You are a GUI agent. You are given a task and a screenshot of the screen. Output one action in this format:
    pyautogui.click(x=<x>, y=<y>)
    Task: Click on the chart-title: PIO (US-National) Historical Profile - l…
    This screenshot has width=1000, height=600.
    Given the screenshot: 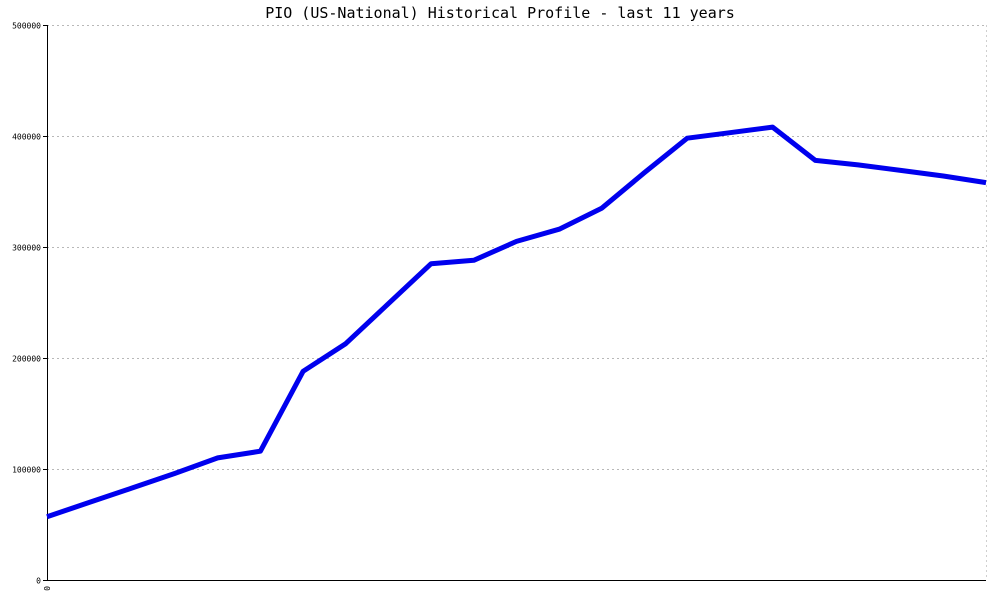 What is the action you would take?
    pyautogui.click(x=500, y=13)
    